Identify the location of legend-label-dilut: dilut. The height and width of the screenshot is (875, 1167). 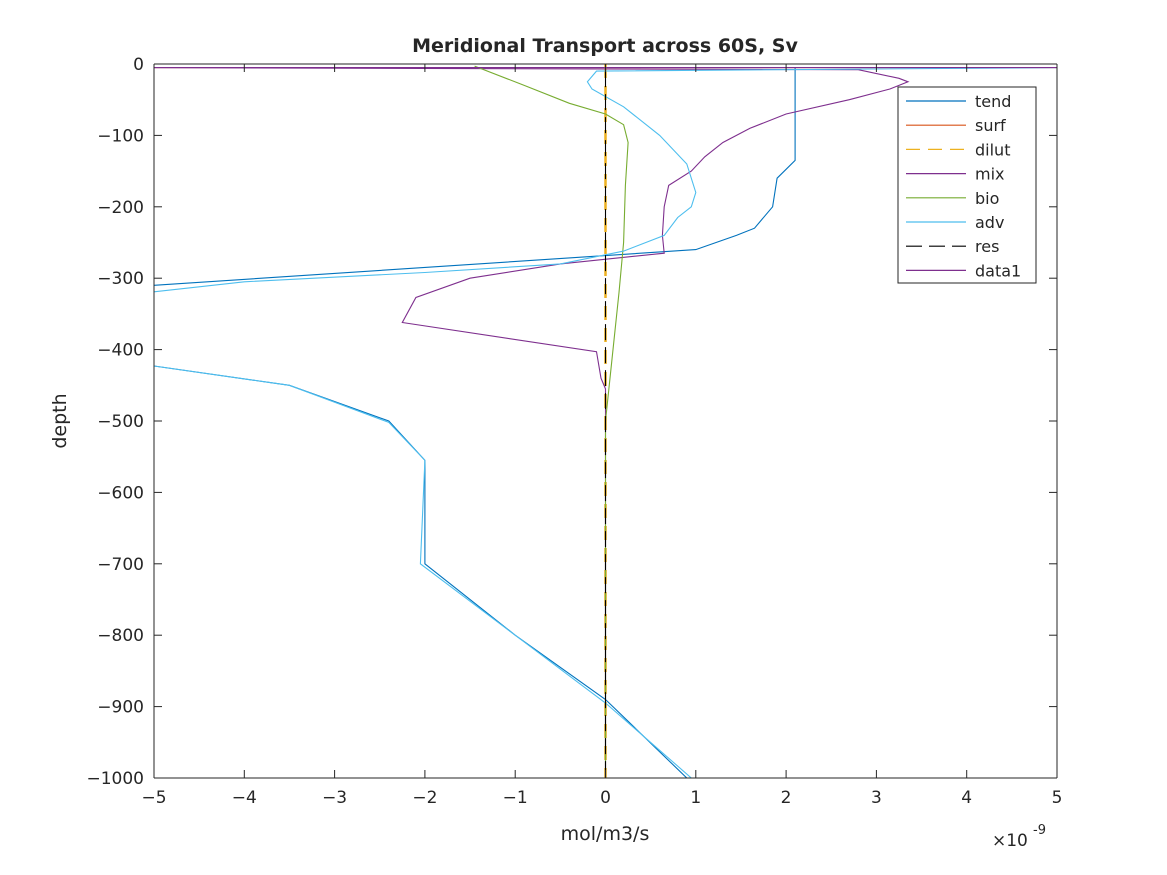
(992, 149).